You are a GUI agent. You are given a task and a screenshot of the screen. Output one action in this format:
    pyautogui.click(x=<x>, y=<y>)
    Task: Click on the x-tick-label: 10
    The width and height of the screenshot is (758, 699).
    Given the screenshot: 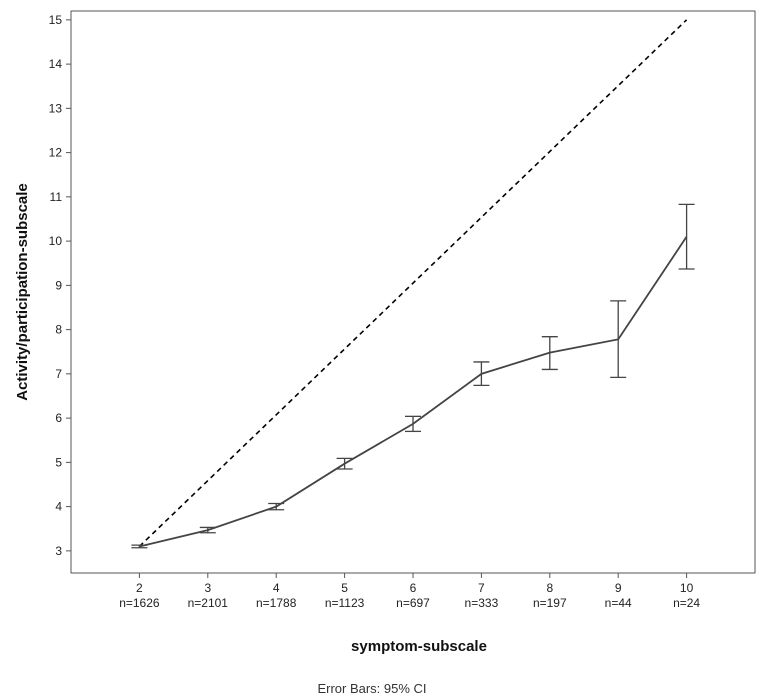 What is the action you would take?
    pyautogui.click(x=687, y=588)
    